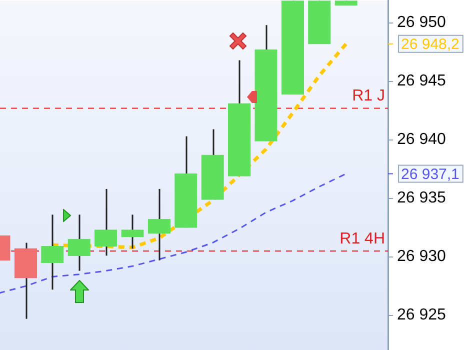  What do you see at coordinates (421, 257) in the screenshot?
I see `y-tick-label: 26 930` at bounding box center [421, 257].